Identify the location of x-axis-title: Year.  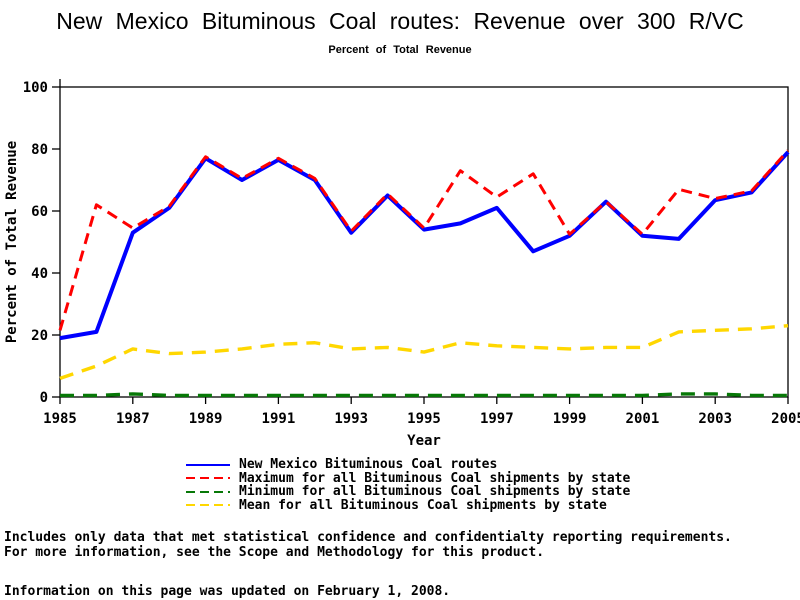
(424, 441).